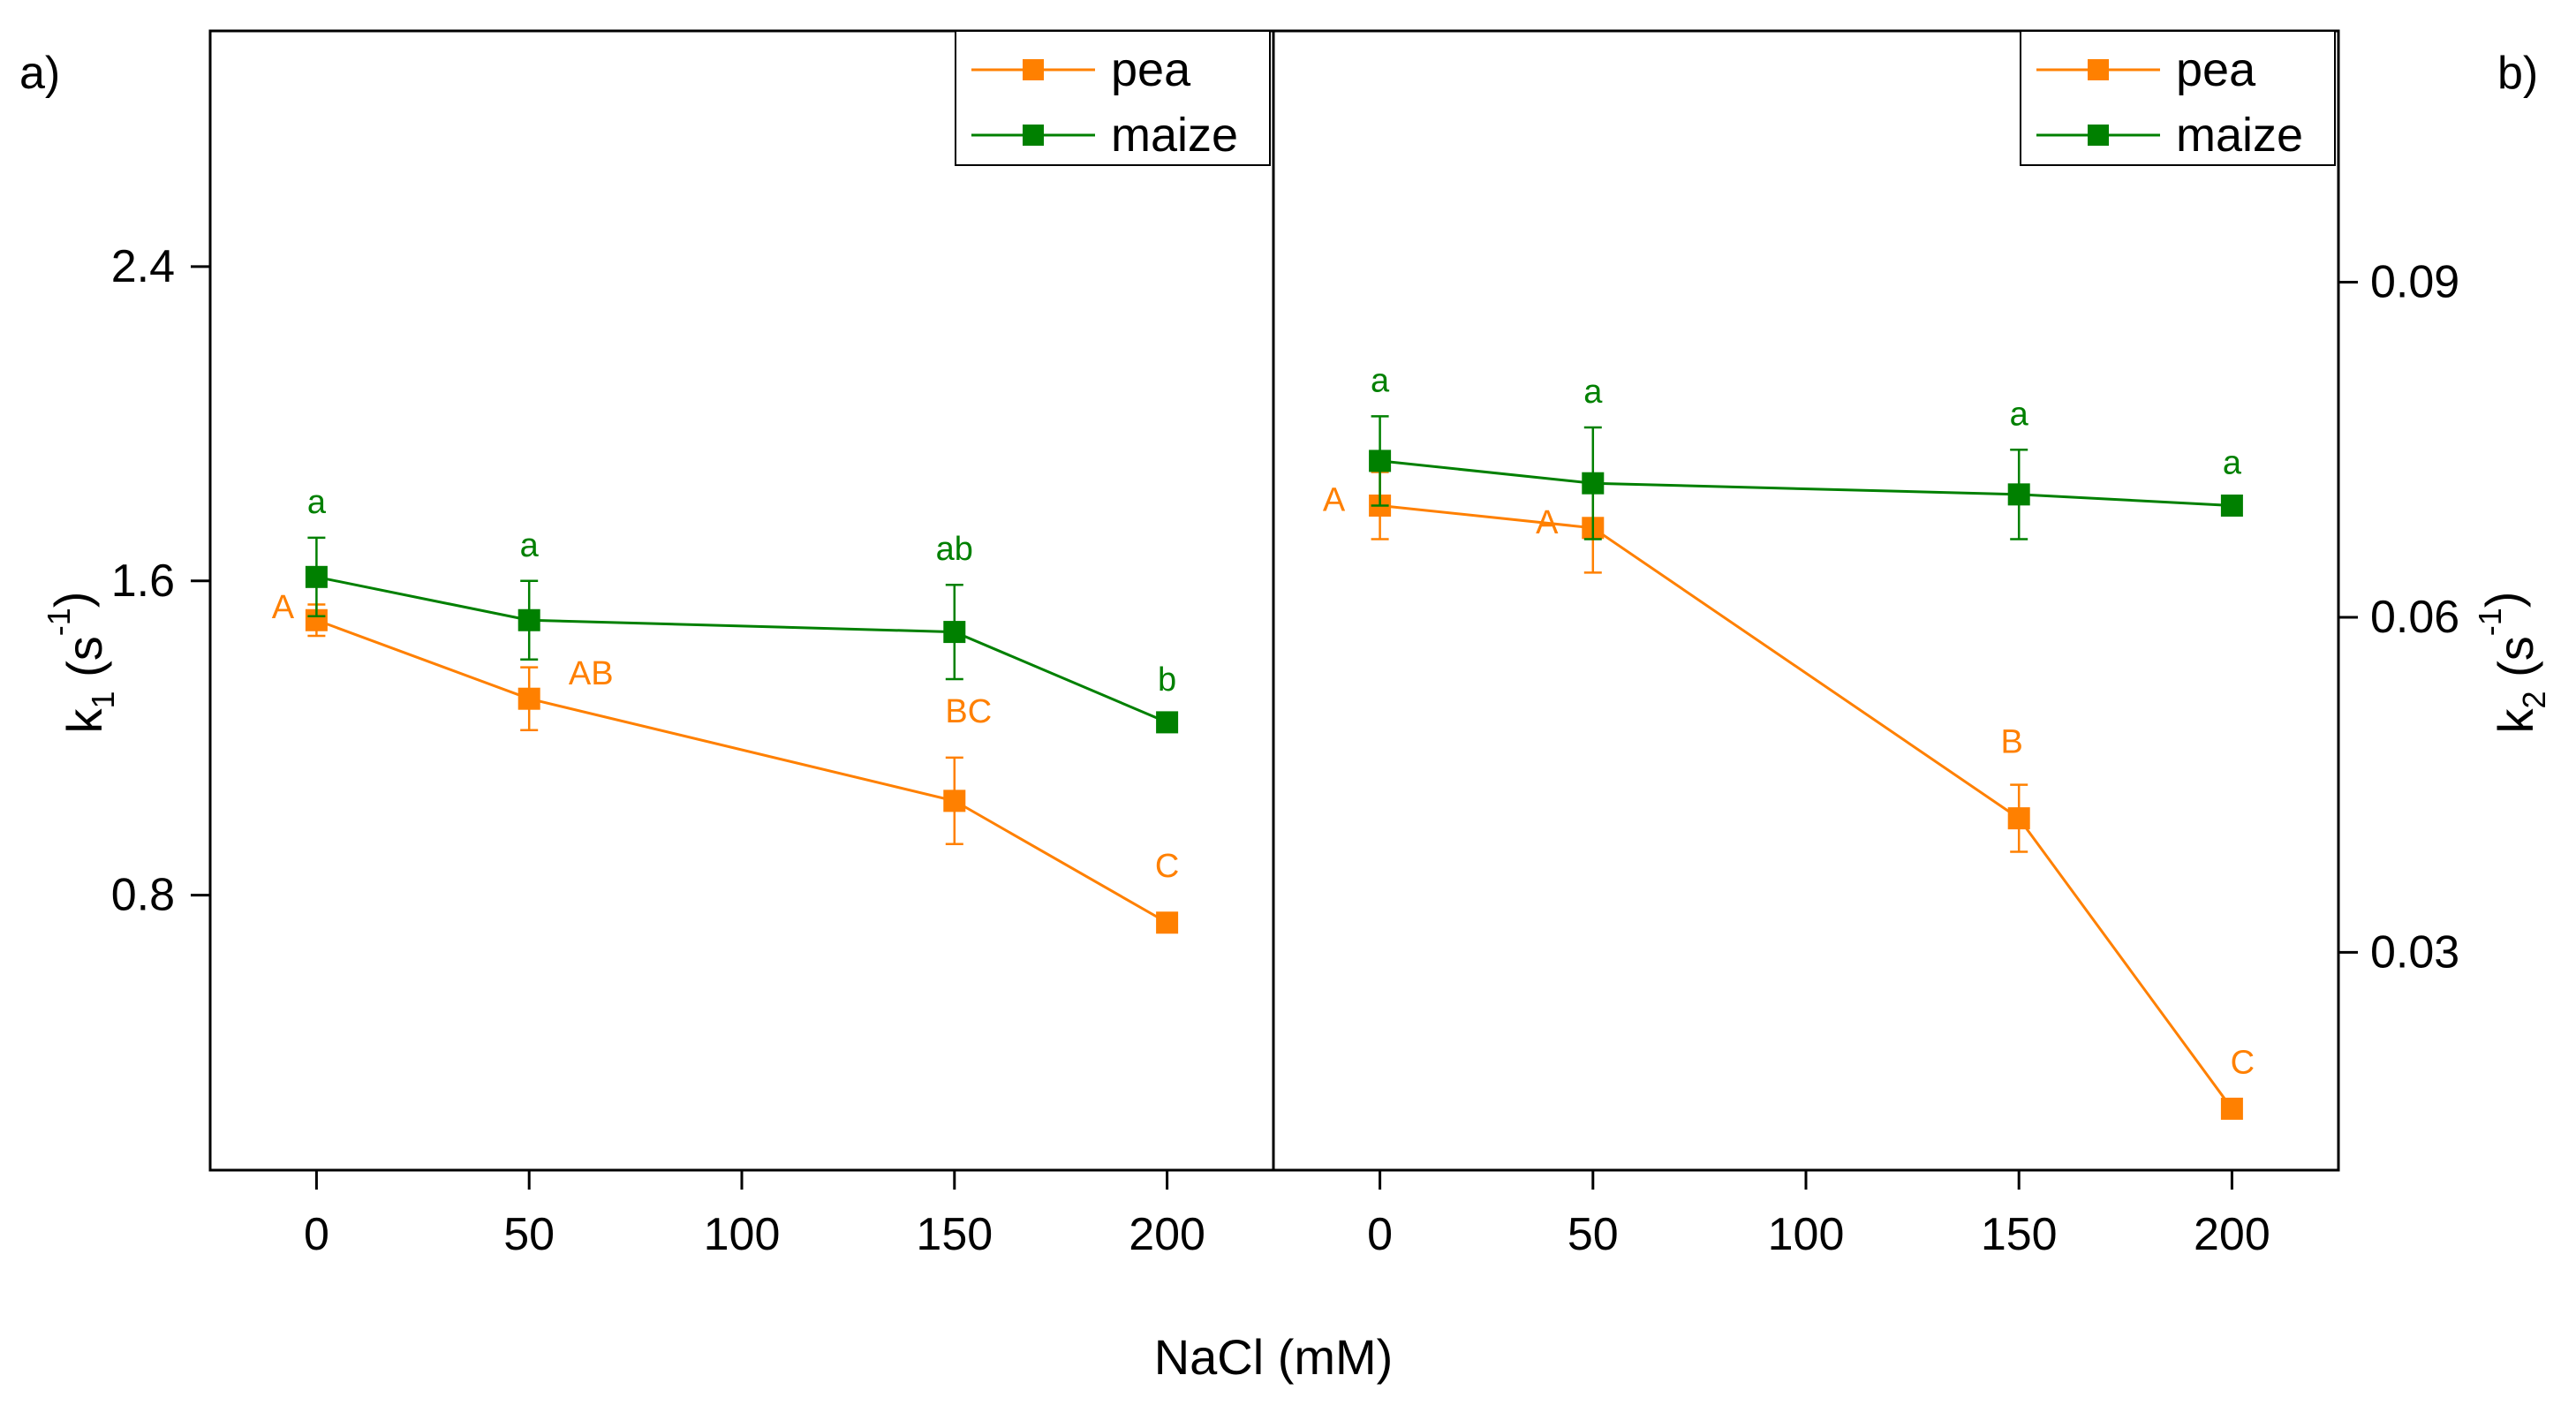 Image resolution: width=2576 pixels, height=1413 pixels. What do you see at coordinates (2534, 699) in the screenshot?
I see `y-axis-title-part: 2` at bounding box center [2534, 699].